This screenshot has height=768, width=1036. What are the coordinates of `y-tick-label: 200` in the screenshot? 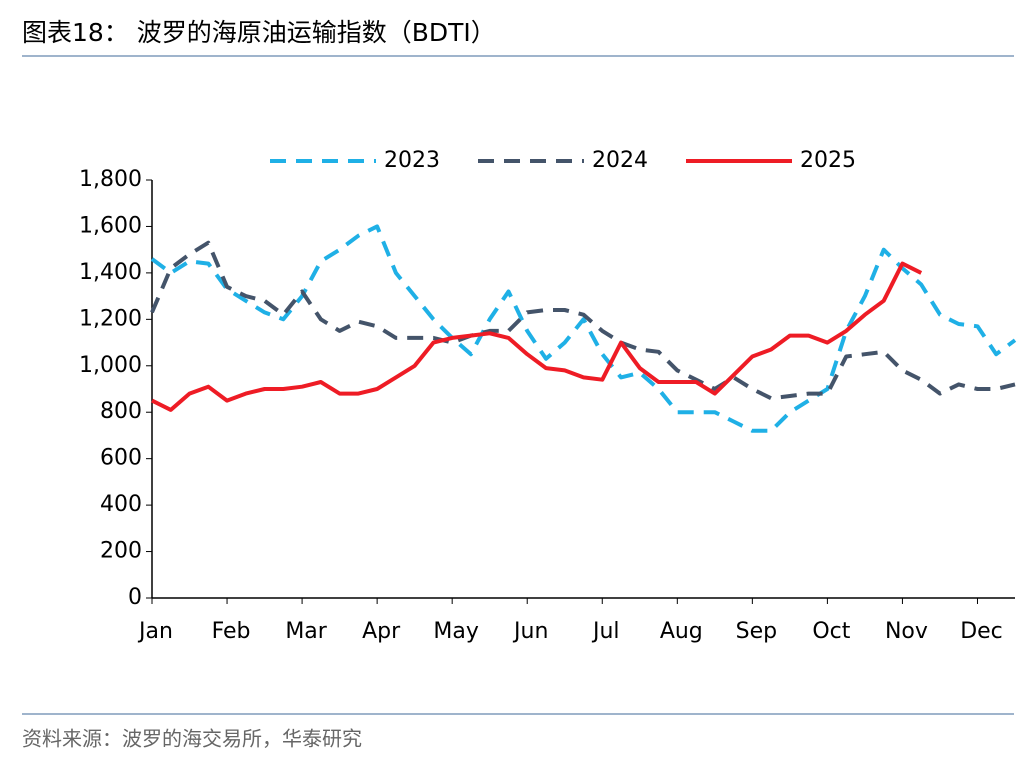 It's located at (121, 551).